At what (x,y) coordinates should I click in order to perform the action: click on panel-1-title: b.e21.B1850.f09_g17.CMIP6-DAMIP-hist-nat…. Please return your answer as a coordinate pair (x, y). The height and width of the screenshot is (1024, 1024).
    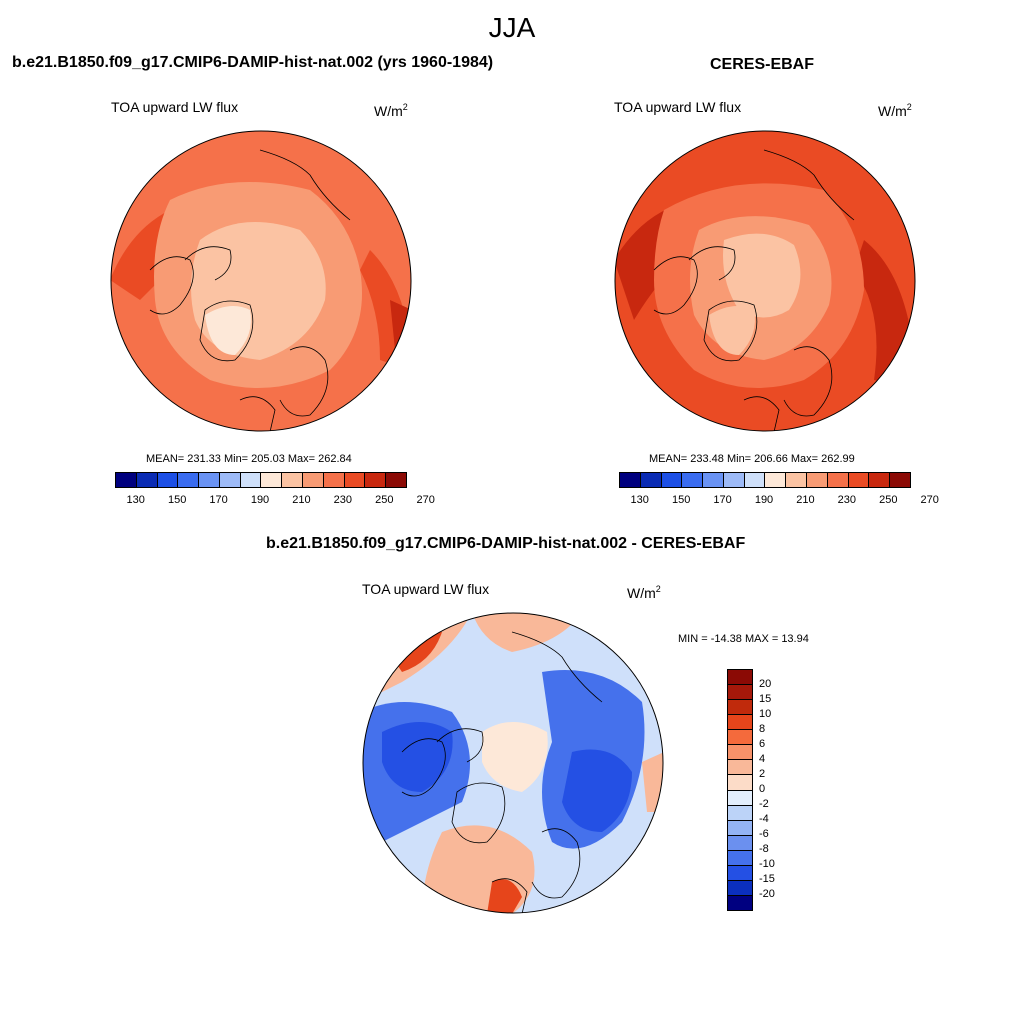
    Looking at the image, I should click on (253, 62).